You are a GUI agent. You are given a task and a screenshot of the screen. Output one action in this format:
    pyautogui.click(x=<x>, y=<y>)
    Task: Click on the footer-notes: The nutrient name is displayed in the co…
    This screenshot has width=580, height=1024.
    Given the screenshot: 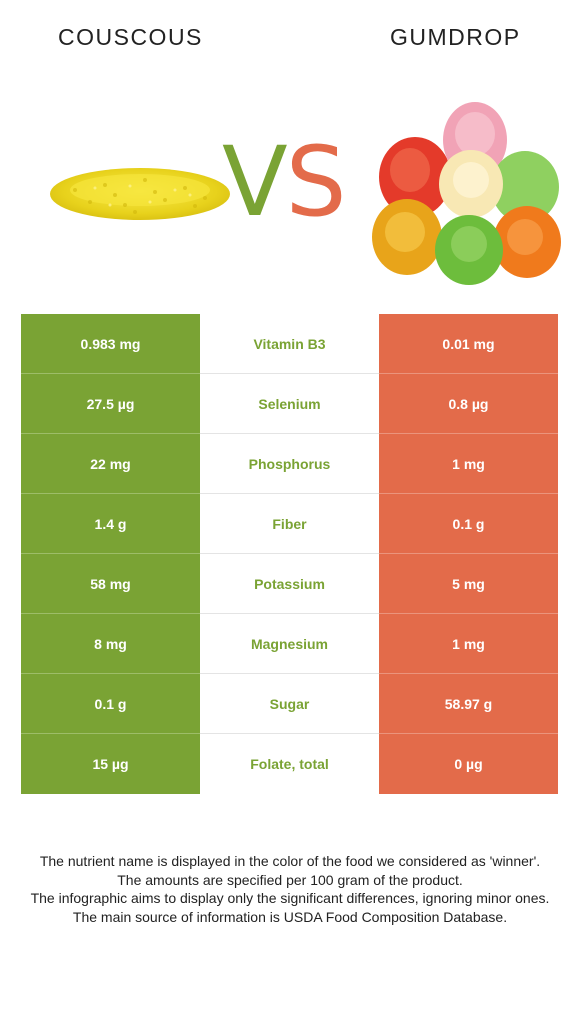 What is the action you would take?
    pyautogui.click(x=290, y=889)
    